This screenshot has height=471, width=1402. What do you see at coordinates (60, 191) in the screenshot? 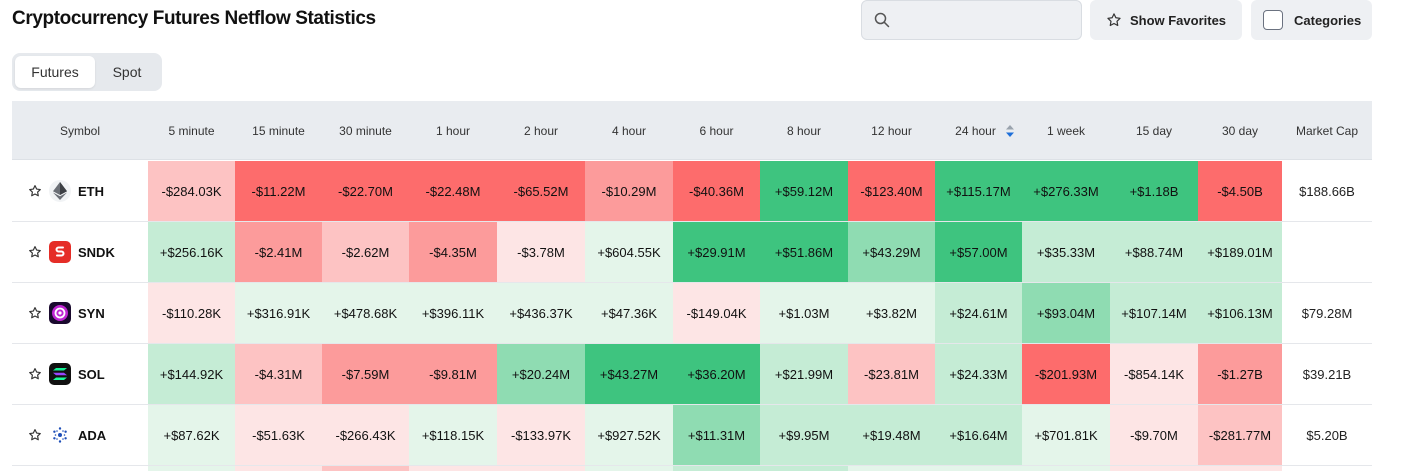
I see `eth-icon` at bounding box center [60, 191].